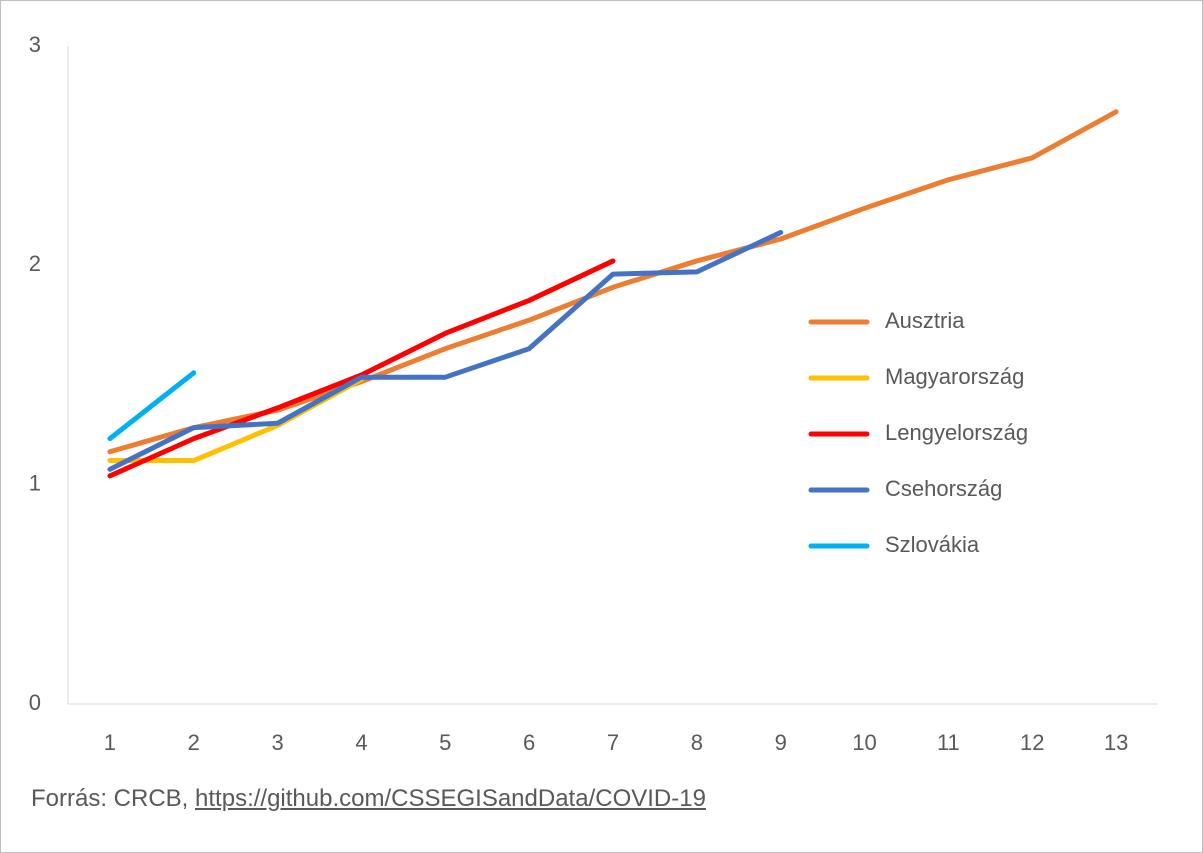  What do you see at coordinates (948, 742) in the screenshot?
I see `x-tick-label: 11` at bounding box center [948, 742].